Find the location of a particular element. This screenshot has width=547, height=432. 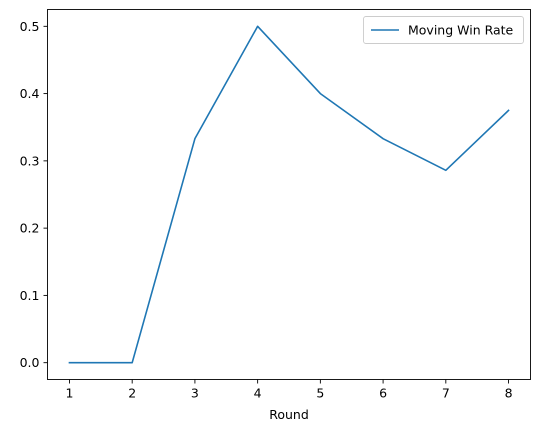

y-tick-label: 0.3 is located at coordinates (30, 160).